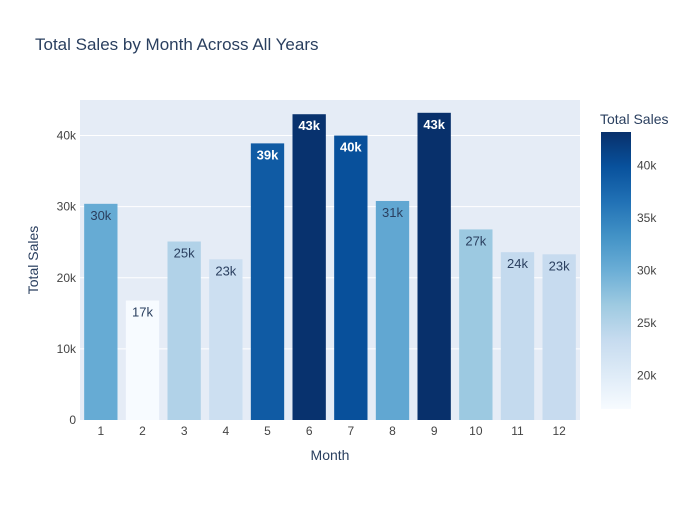 The width and height of the screenshot is (700, 505). What do you see at coordinates (309, 431) in the screenshot?
I see `x-tick-label: 6` at bounding box center [309, 431].